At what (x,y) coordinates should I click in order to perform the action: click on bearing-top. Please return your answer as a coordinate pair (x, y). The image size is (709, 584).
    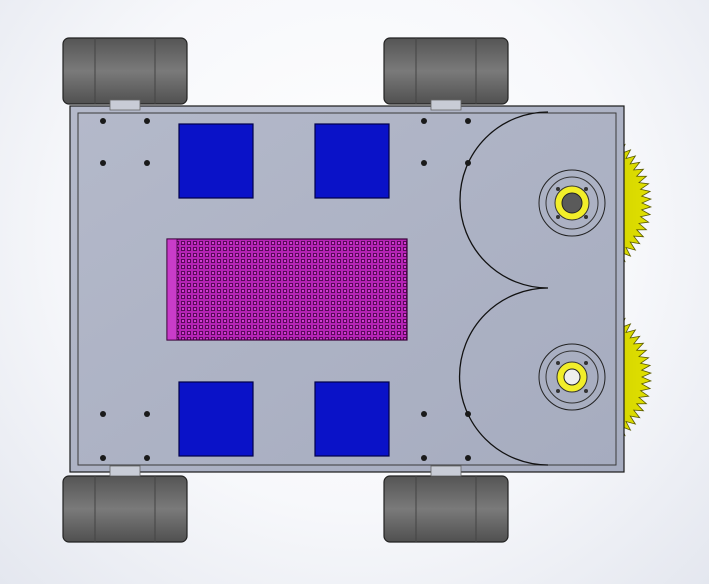
    Looking at the image, I should click on (572, 203).